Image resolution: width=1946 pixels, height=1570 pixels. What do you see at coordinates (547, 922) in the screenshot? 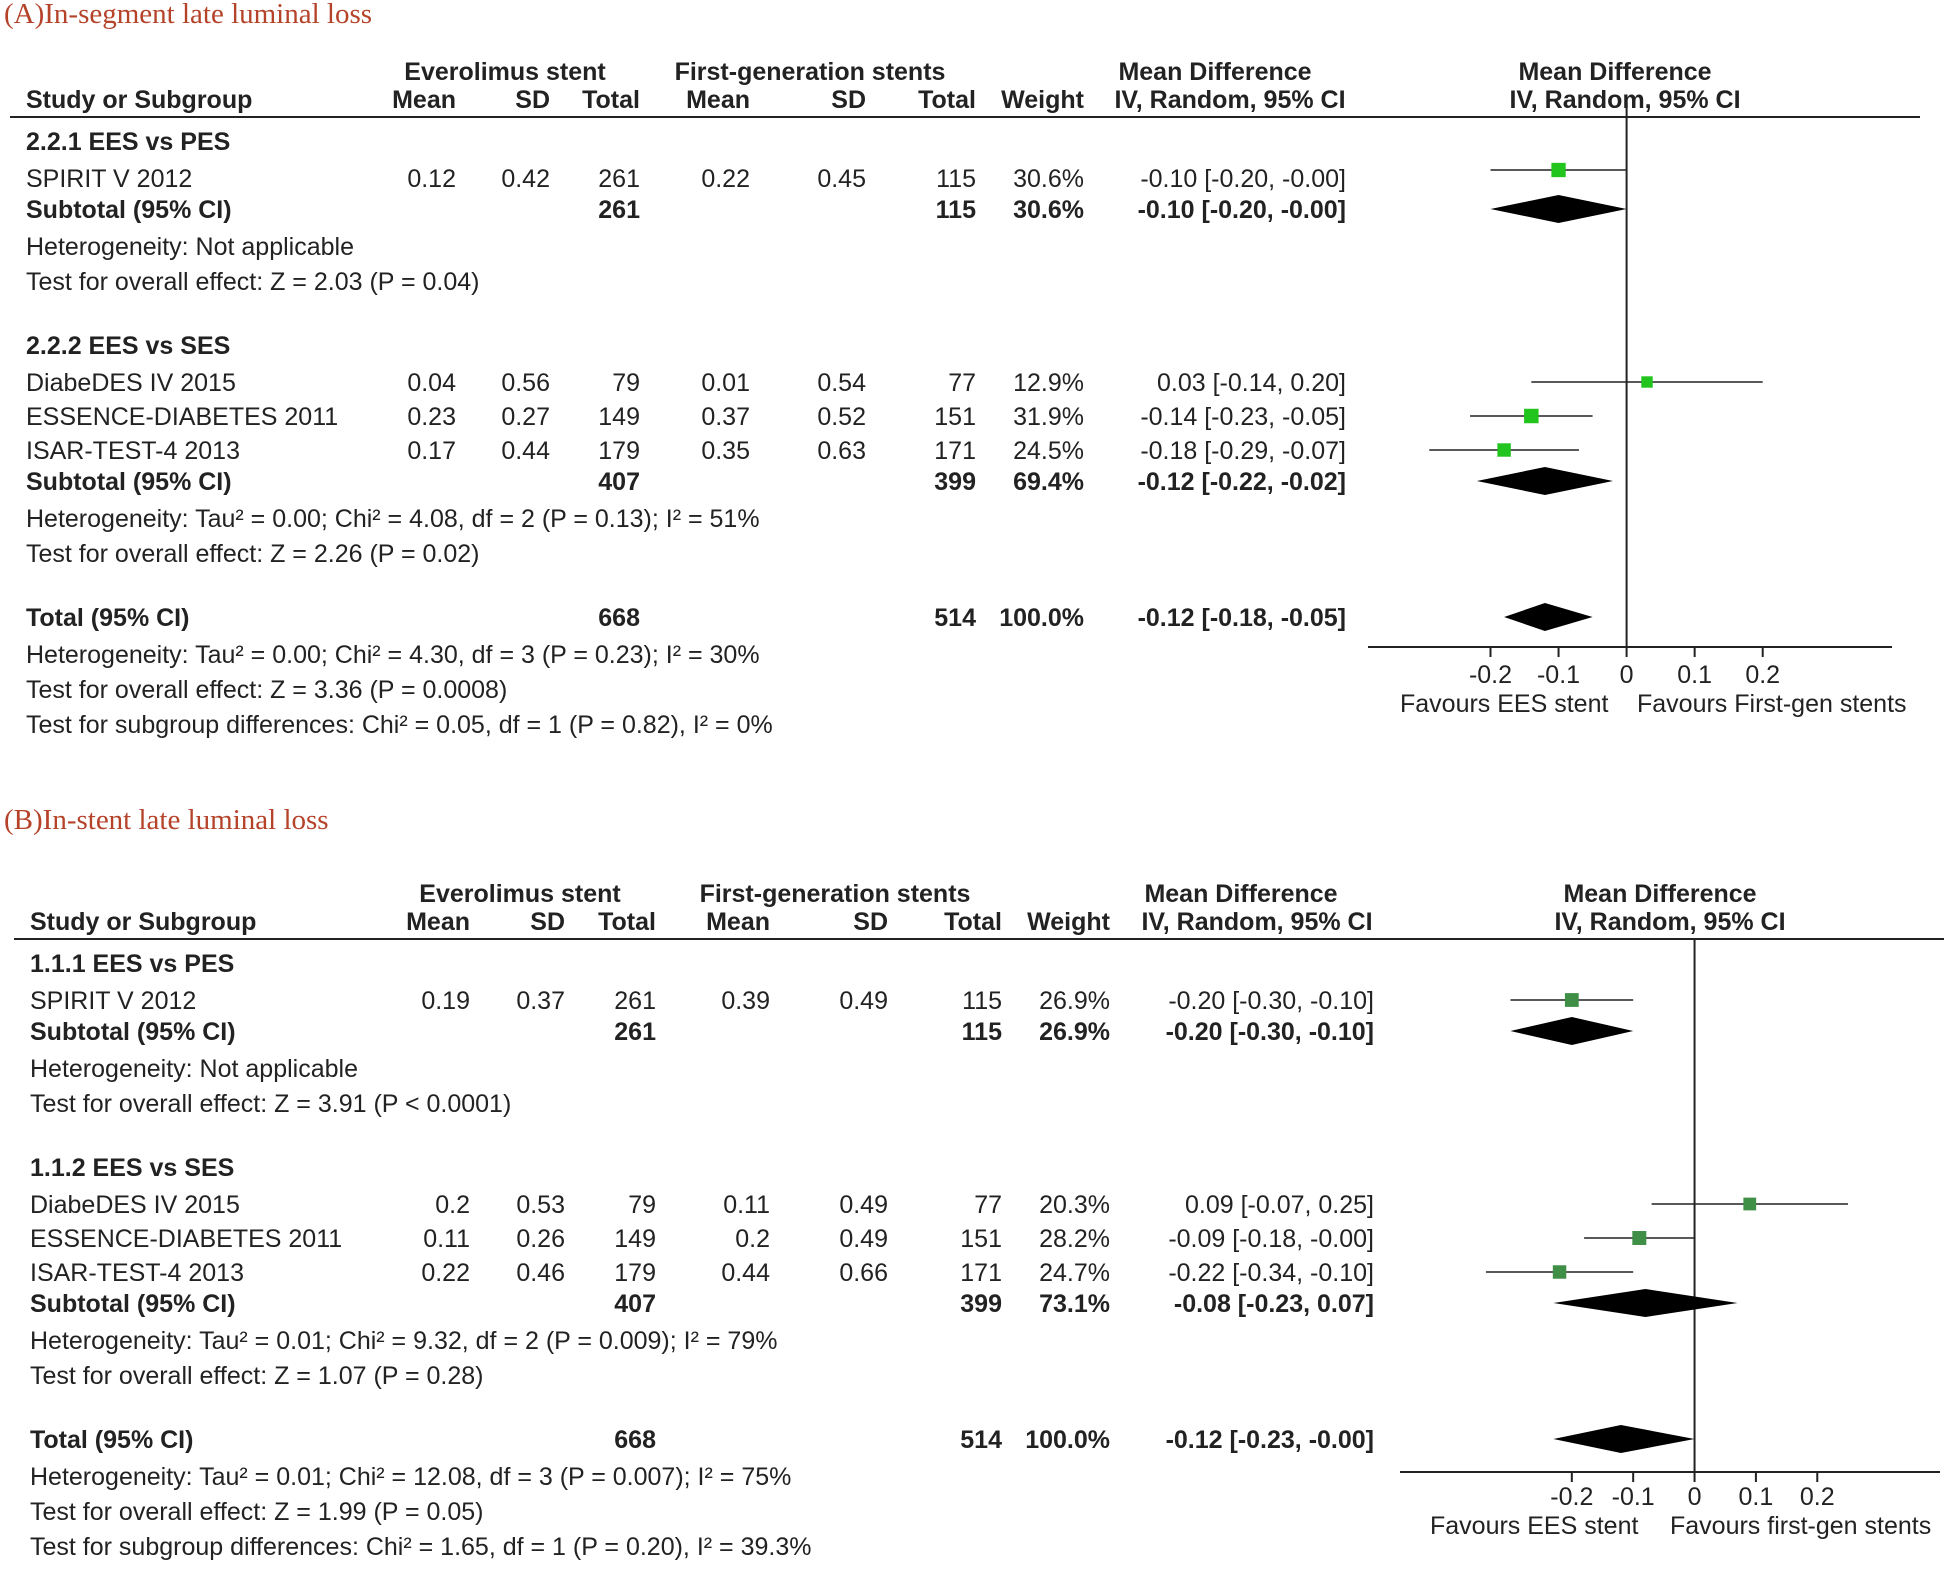
I see `sd1-header: SD` at bounding box center [547, 922].